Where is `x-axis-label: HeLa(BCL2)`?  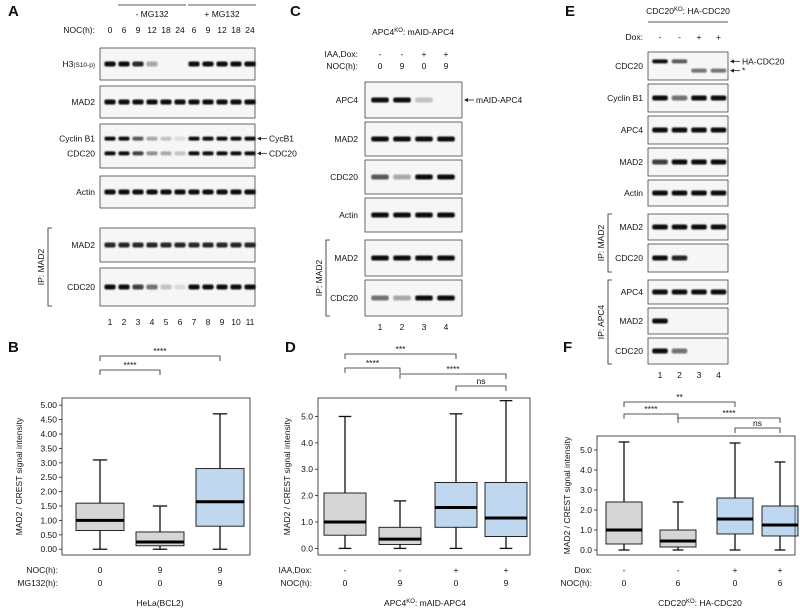 x-axis-label: HeLa(BCL2) is located at coordinates (159, 603).